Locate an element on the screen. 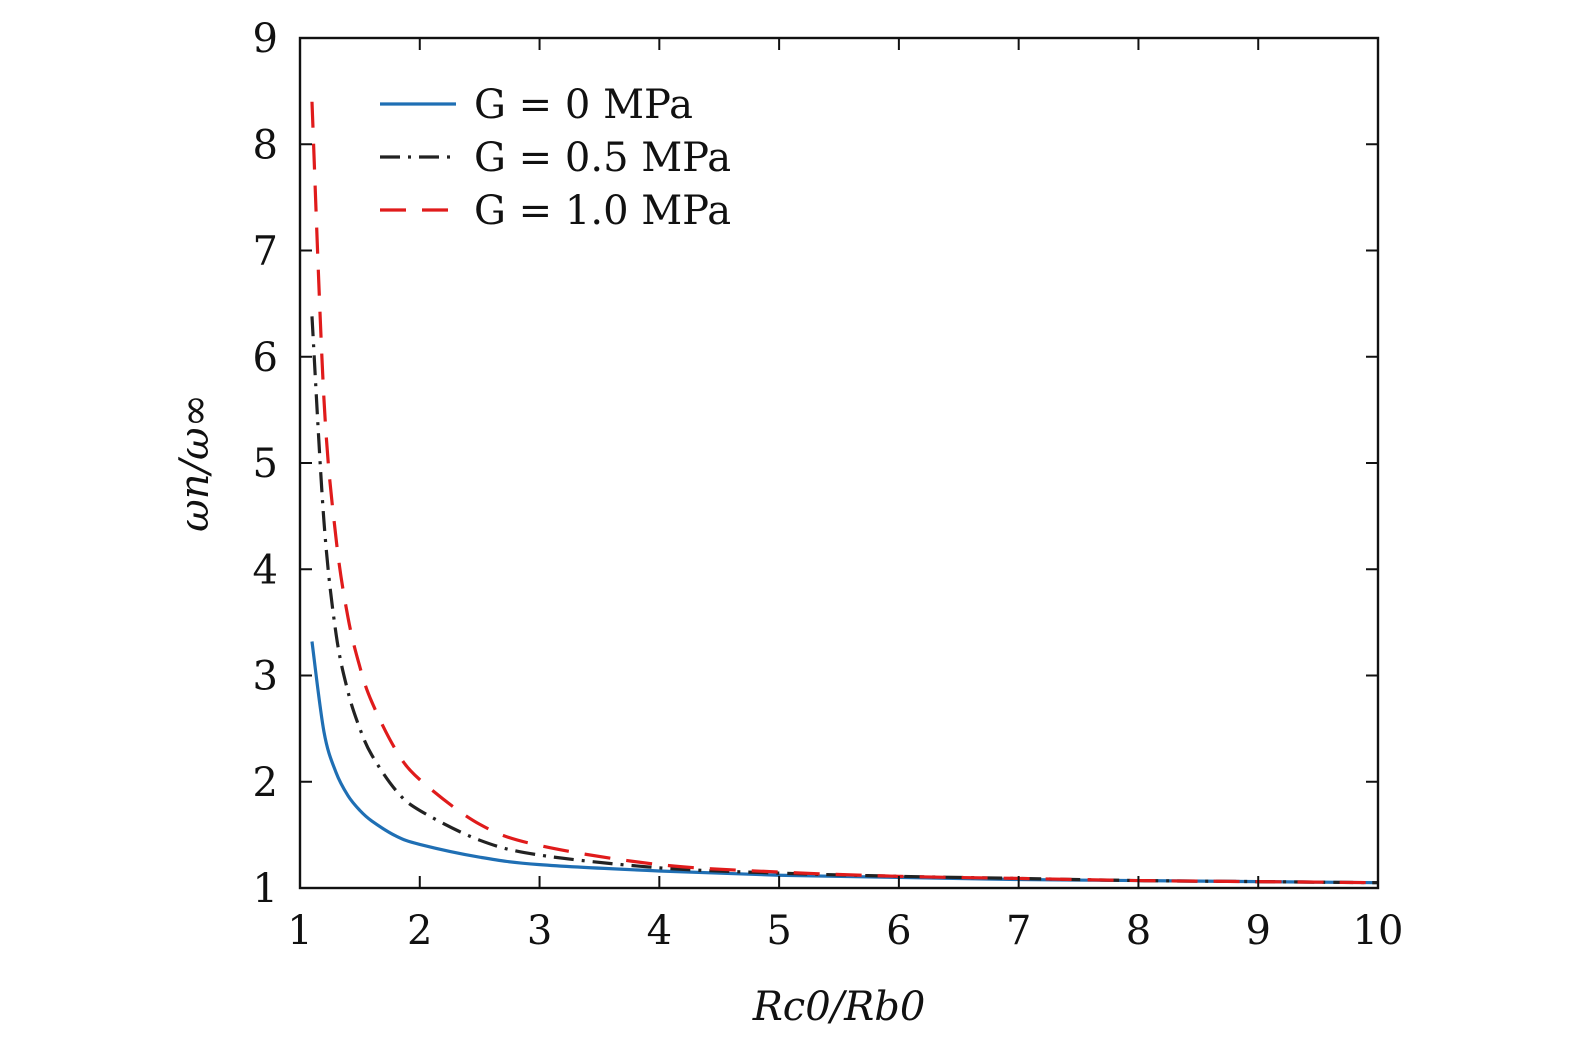 The width and height of the screenshot is (1575, 1058). x-tick-label: 4 is located at coordinates (659, 931).